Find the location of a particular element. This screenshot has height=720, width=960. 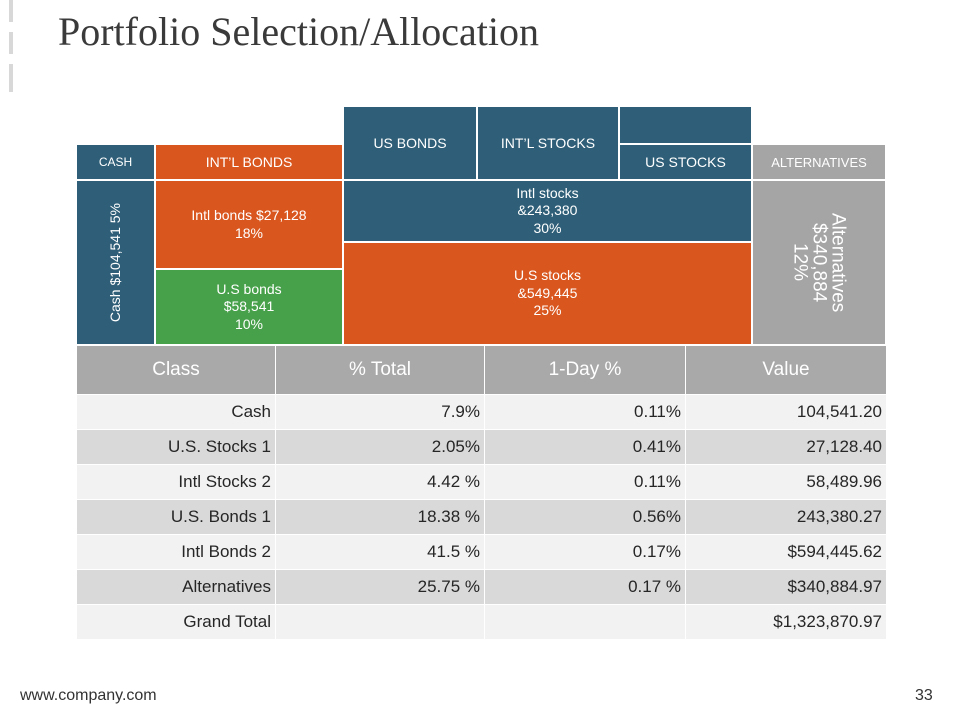

header-alternatives-label: ALTERNATIVES is located at coordinates (819, 162).